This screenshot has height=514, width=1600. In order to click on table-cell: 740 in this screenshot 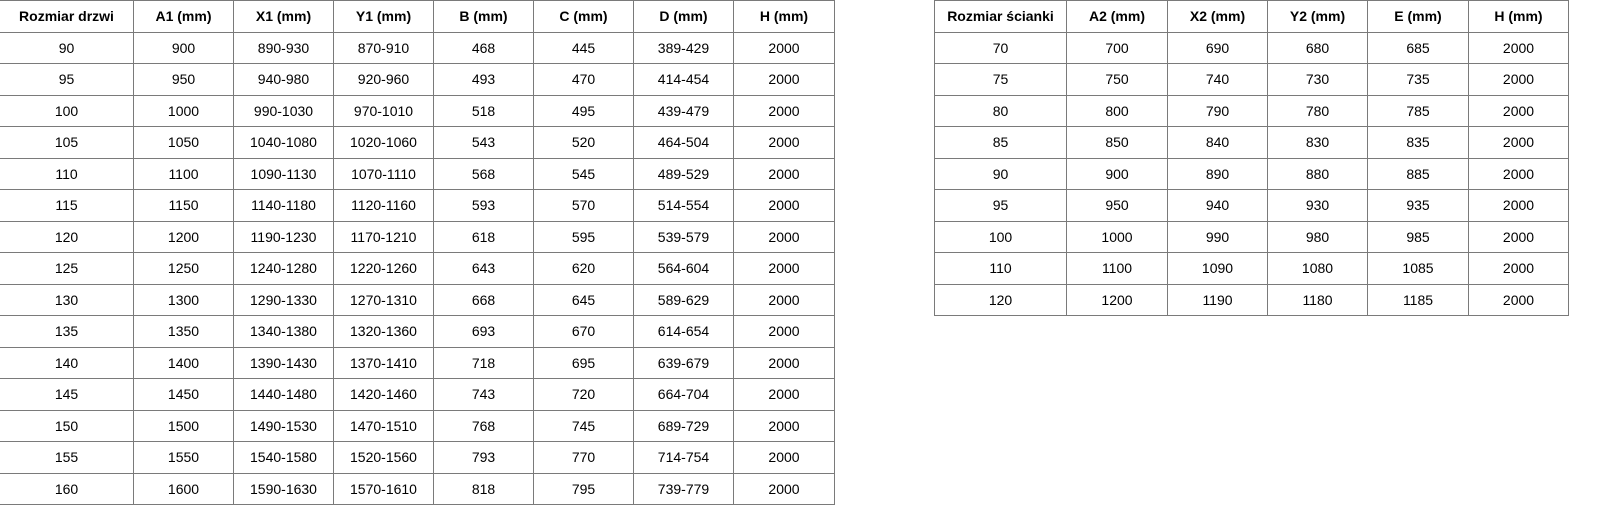, I will do `click(1217, 79)`.